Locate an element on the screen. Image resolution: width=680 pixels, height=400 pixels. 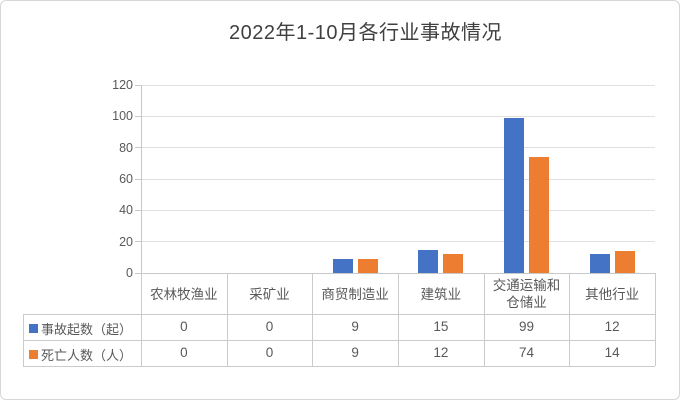
category-label: 农林牧渔业 is located at coordinates (184, 294).